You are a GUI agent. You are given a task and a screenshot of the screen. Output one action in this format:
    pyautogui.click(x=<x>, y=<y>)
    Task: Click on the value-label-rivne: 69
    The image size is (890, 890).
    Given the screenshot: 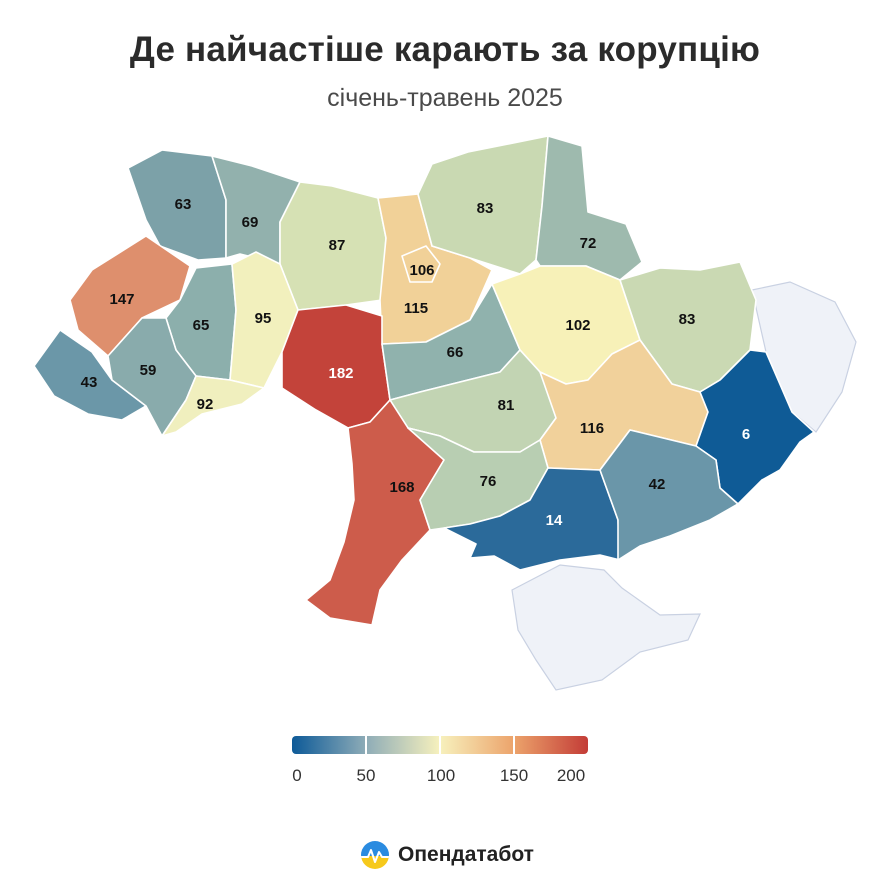 What is the action you would take?
    pyautogui.click(x=250, y=222)
    